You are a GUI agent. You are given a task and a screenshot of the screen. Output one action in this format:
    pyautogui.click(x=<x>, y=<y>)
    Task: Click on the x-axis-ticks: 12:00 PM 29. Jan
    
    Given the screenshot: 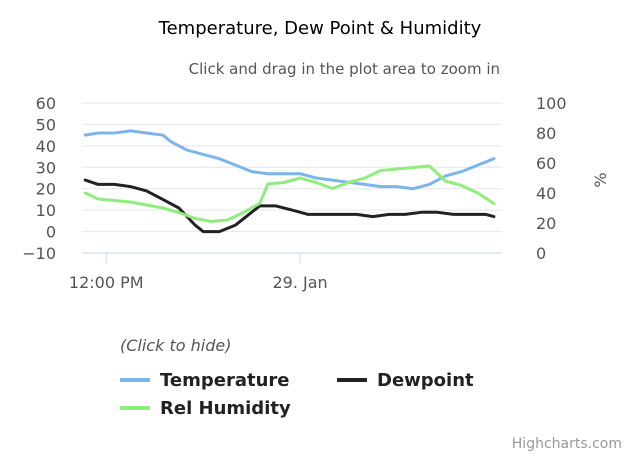 What is the action you would take?
    pyautogui.click(x=198, y=272)
    